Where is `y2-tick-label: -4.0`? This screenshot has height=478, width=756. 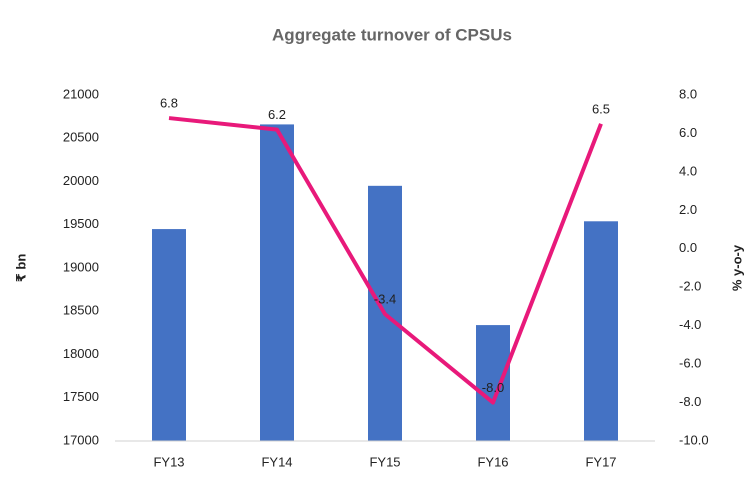 y2-tick-label: -4.0 is located at coordinates (690, 324).